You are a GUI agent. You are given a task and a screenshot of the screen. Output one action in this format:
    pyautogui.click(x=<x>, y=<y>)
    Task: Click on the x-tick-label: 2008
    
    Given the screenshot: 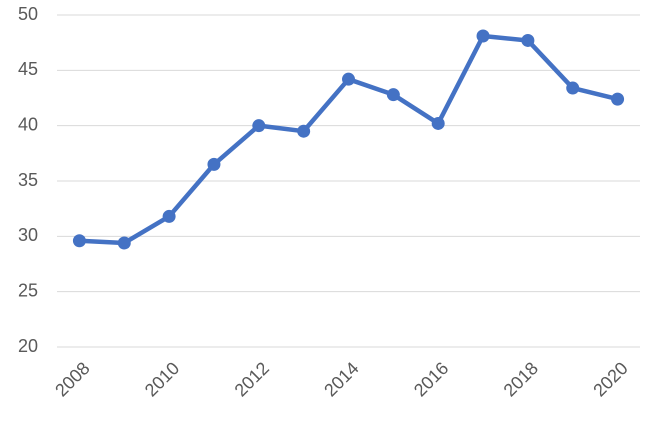 What is the action you would take?
    pyautogui.click(x=72, y=379)
    